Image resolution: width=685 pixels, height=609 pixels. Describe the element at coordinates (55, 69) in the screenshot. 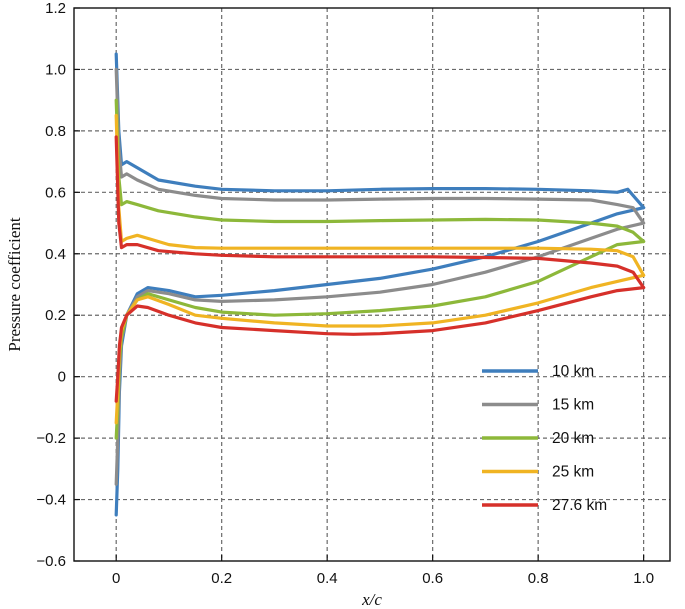

I see `y-tick-label: 1.0` at that location.